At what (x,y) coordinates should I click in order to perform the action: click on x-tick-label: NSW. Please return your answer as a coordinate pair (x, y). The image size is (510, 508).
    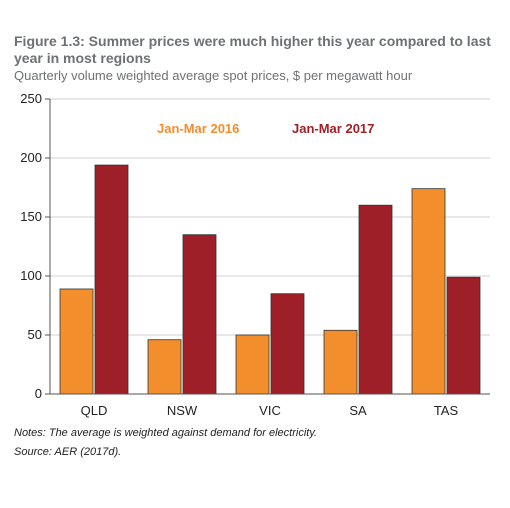
    Looking at the image, I should click on (182, 410).